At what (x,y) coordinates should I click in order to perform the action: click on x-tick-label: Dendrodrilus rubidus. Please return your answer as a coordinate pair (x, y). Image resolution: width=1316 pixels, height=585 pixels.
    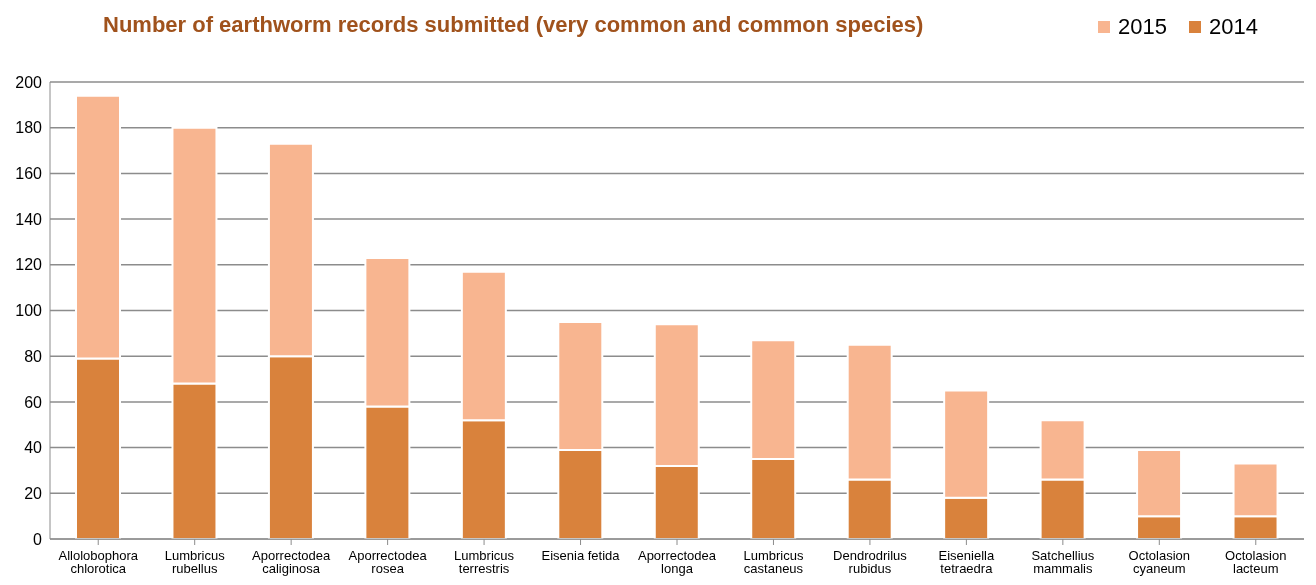
    Looking at the image, I should click on (870, 562).